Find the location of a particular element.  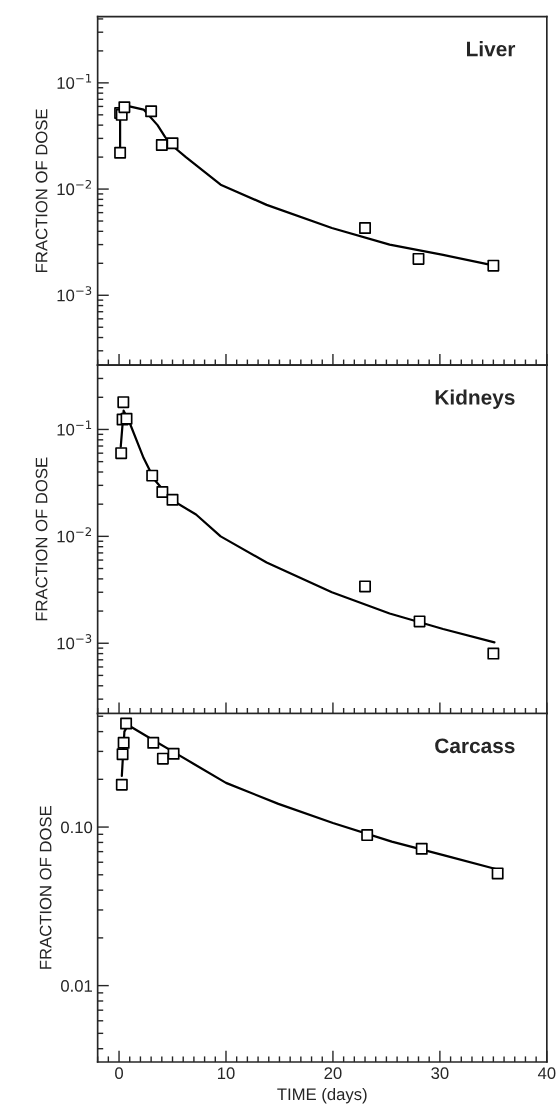

x-tick-label: 40 is located at coordinates (546, 1073).